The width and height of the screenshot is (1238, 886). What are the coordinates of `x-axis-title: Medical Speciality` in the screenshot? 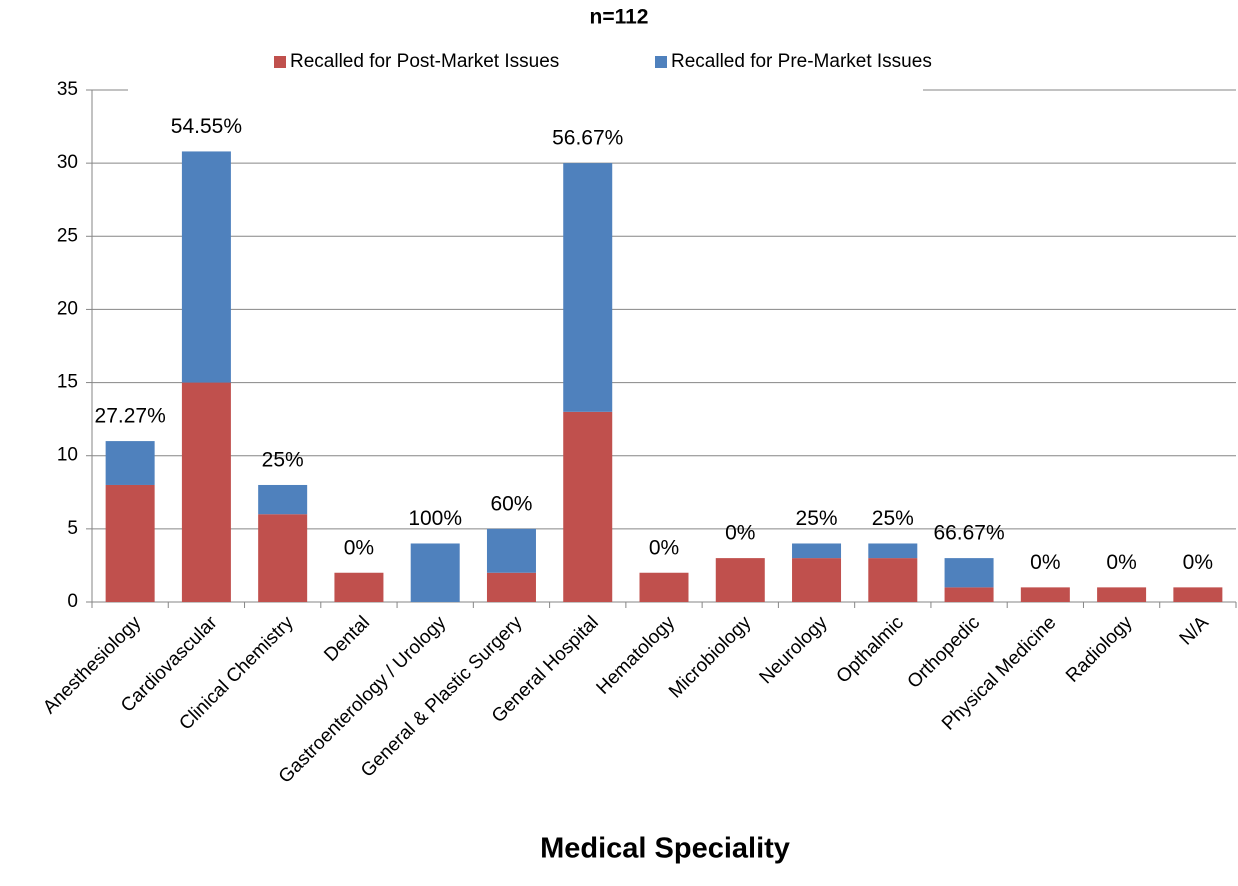 It's located at (665, 849).